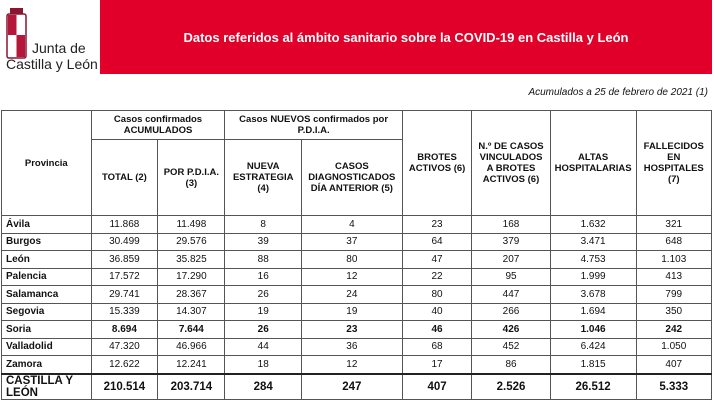 This screenshot has width=714, height=419. I want to click on cell: 5.333, so click(674, 386).